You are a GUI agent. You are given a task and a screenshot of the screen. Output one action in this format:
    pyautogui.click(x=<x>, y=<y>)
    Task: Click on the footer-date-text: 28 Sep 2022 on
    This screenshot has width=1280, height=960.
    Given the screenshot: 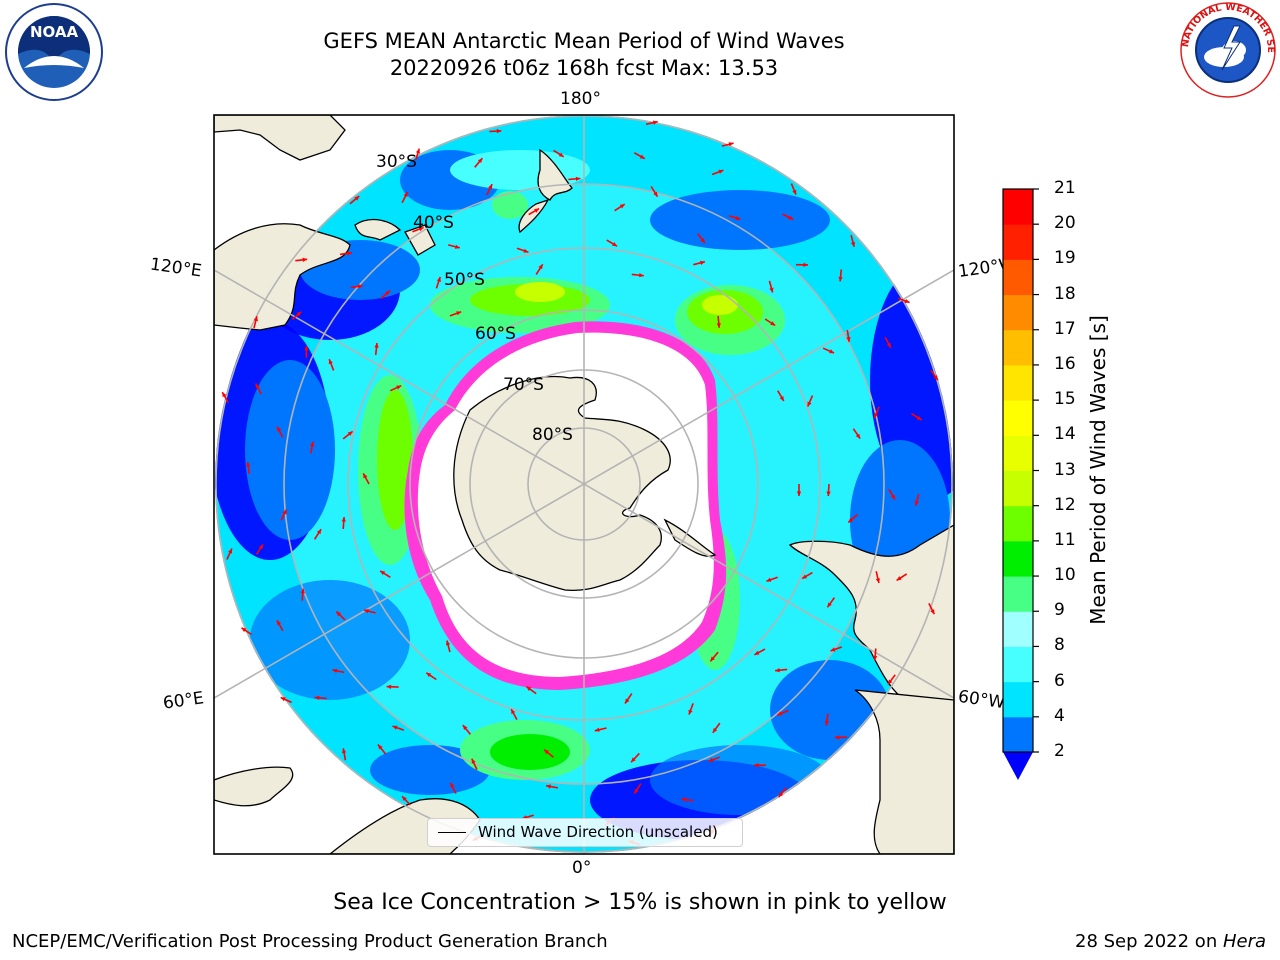 What is the action you would take?
    pyautogui.click(x=1149, y=941)
    